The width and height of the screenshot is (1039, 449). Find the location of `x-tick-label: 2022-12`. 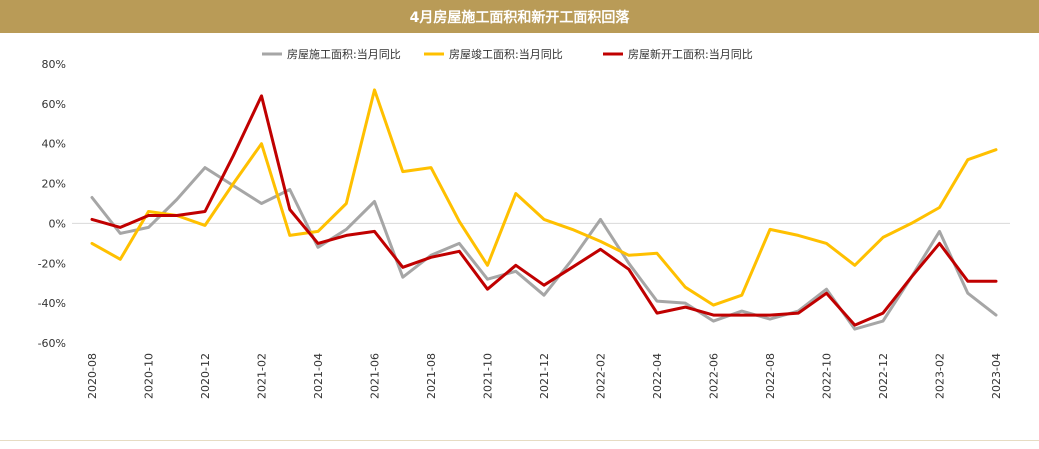

x-tick-label: 2022-12 is located at coordinates (883, 376).